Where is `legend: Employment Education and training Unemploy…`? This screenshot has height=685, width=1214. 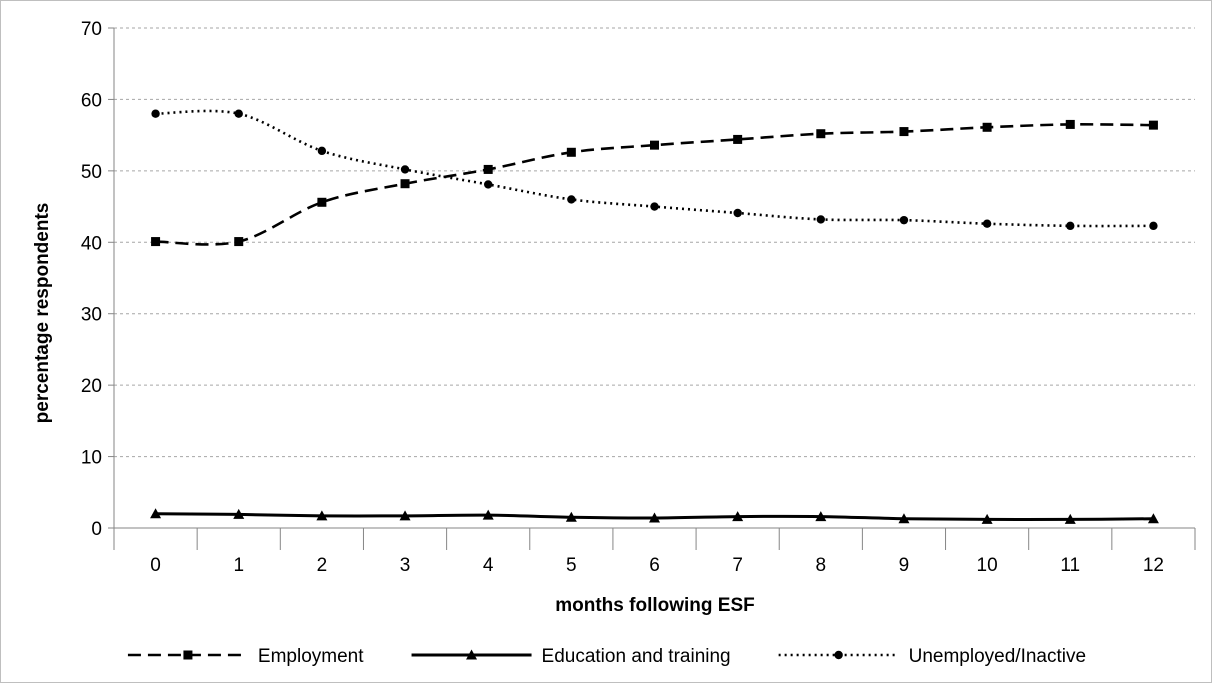 legend: Employment Education and training Unemploy… is located at coordinates (606, 656).